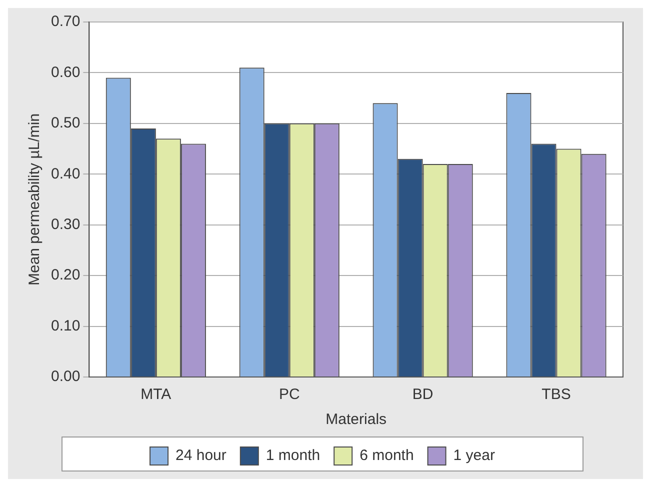 The width and height of the screenshot is (651, 487). I want to click on legend-label: 24 hour, so click(201, 455).